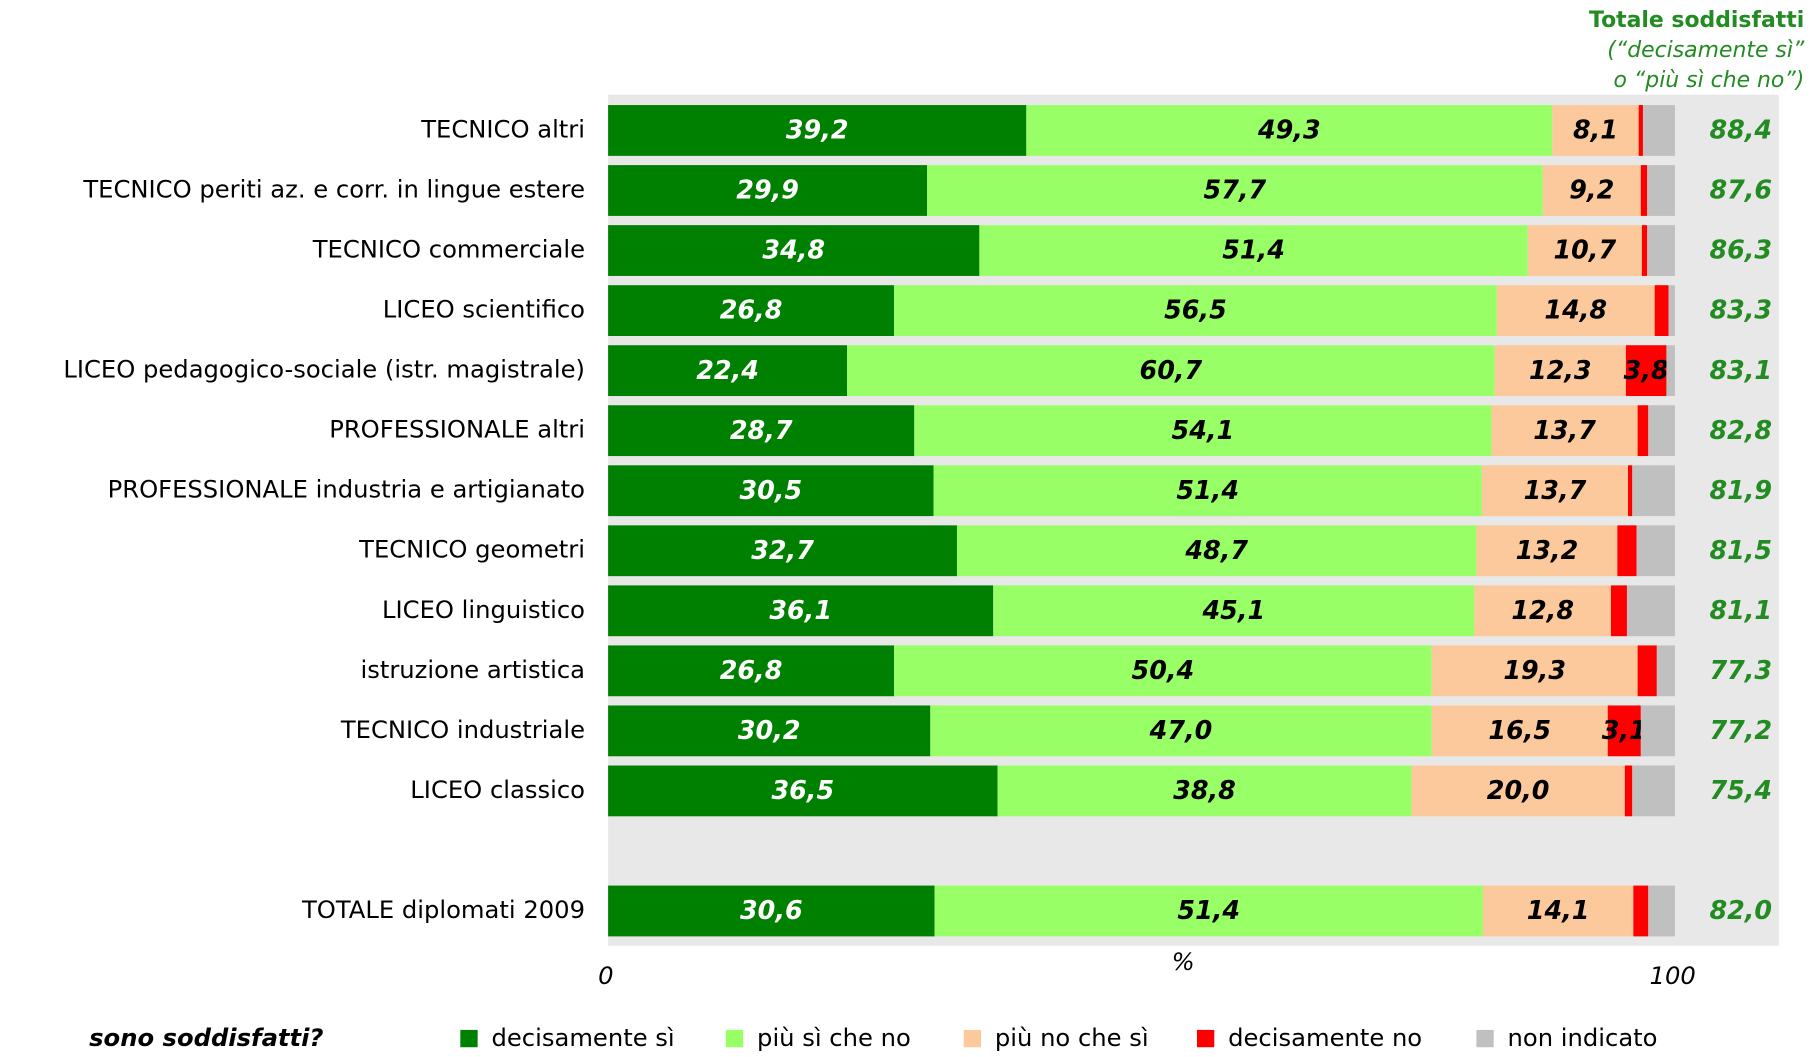 This screenshot has width=1812, height=1057. I want to click on total-label: 82,0, so click(1740, 910).